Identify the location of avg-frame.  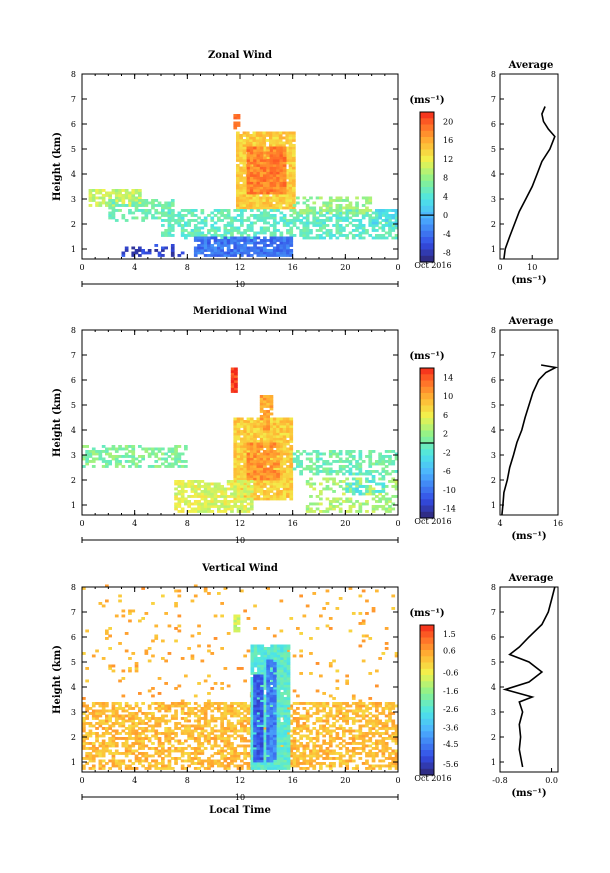
(529, 422).